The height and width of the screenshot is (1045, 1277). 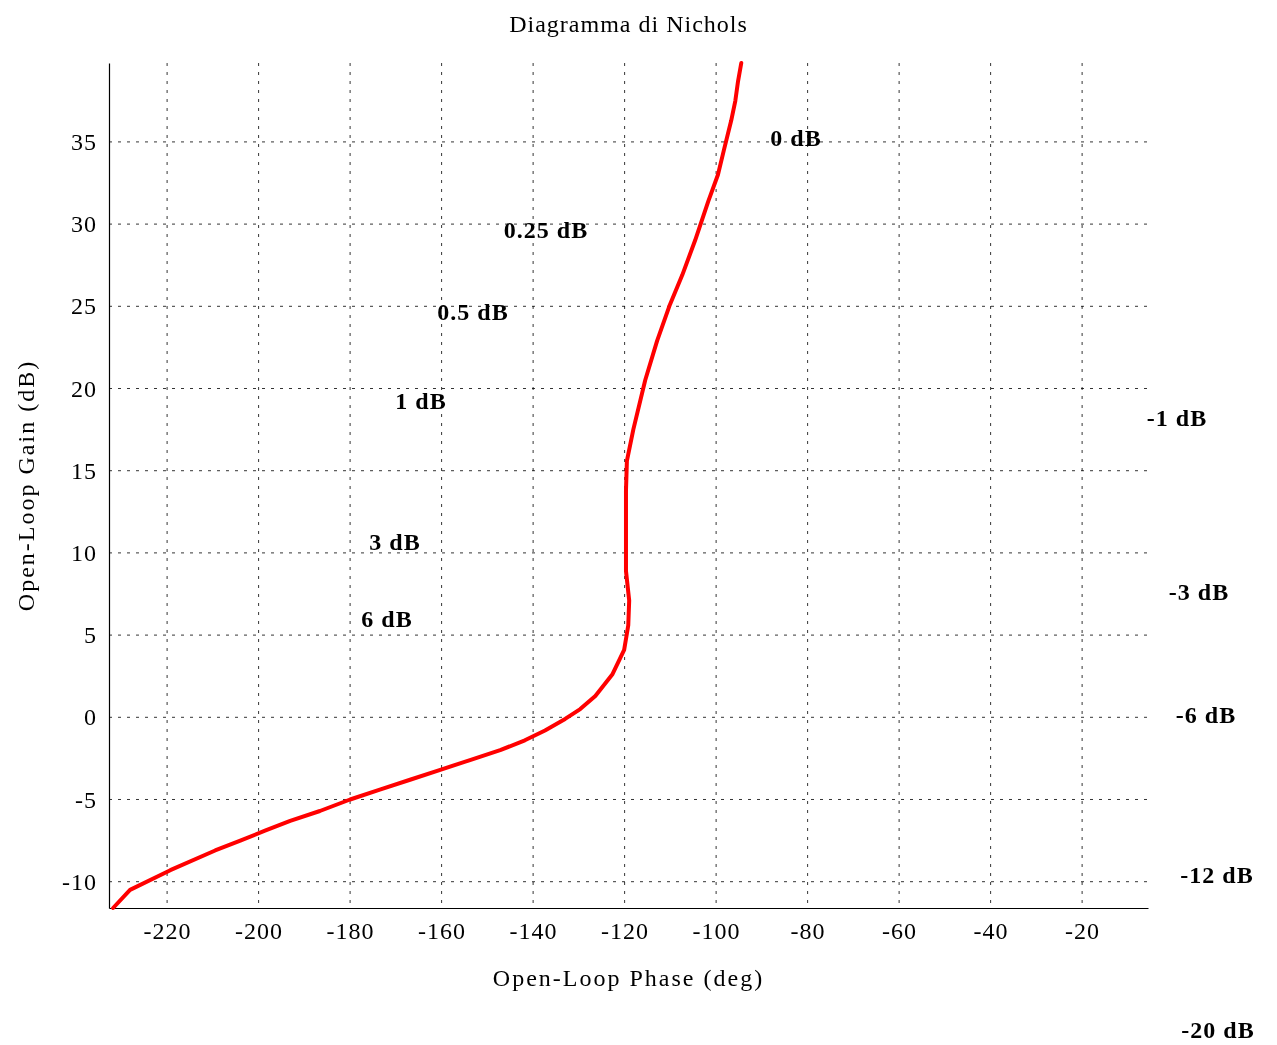 I want to click on x-tick-label: -40, so click(x=991, y=931).